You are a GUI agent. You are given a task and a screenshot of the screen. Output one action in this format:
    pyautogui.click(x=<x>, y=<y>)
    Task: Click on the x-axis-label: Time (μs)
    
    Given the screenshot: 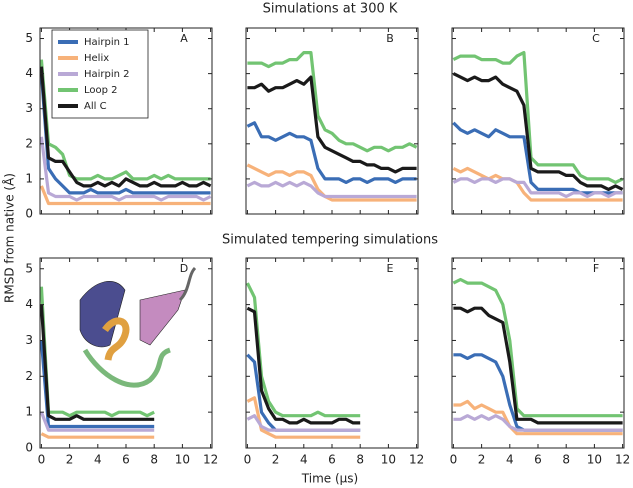 What is the action you would take?
    pyautogui.click(x=329, y=479)
    